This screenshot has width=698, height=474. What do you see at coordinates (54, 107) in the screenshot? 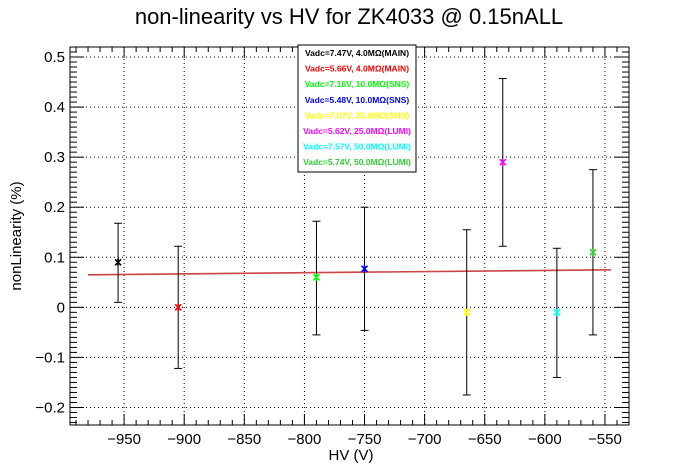
I see `y-tick-label: 0.4` at bounding box center [54, 107].